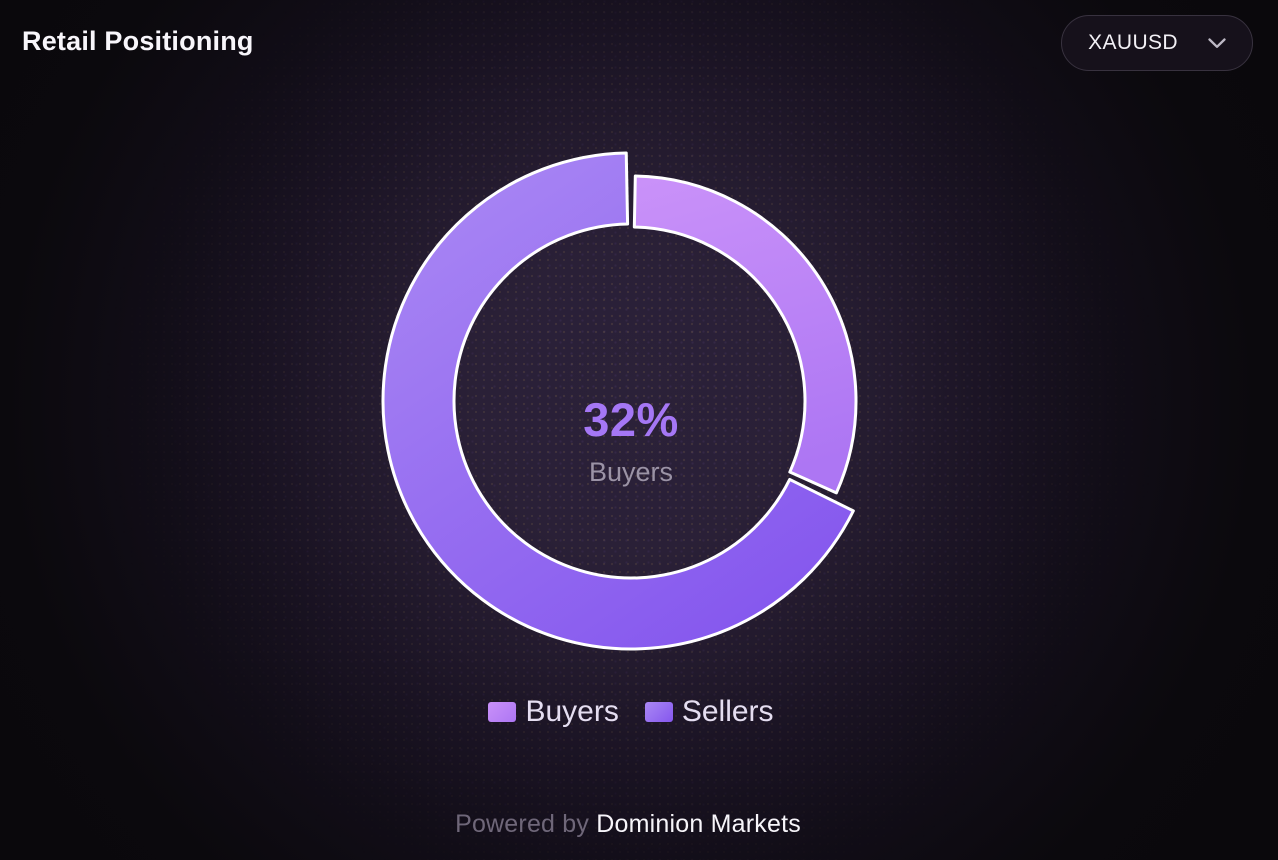 This screenshot has width=1278, height=860. Describe the element at coordinates (572, 711) in the screenshot. I see `legend-label-buyers: Buyers` at that location.